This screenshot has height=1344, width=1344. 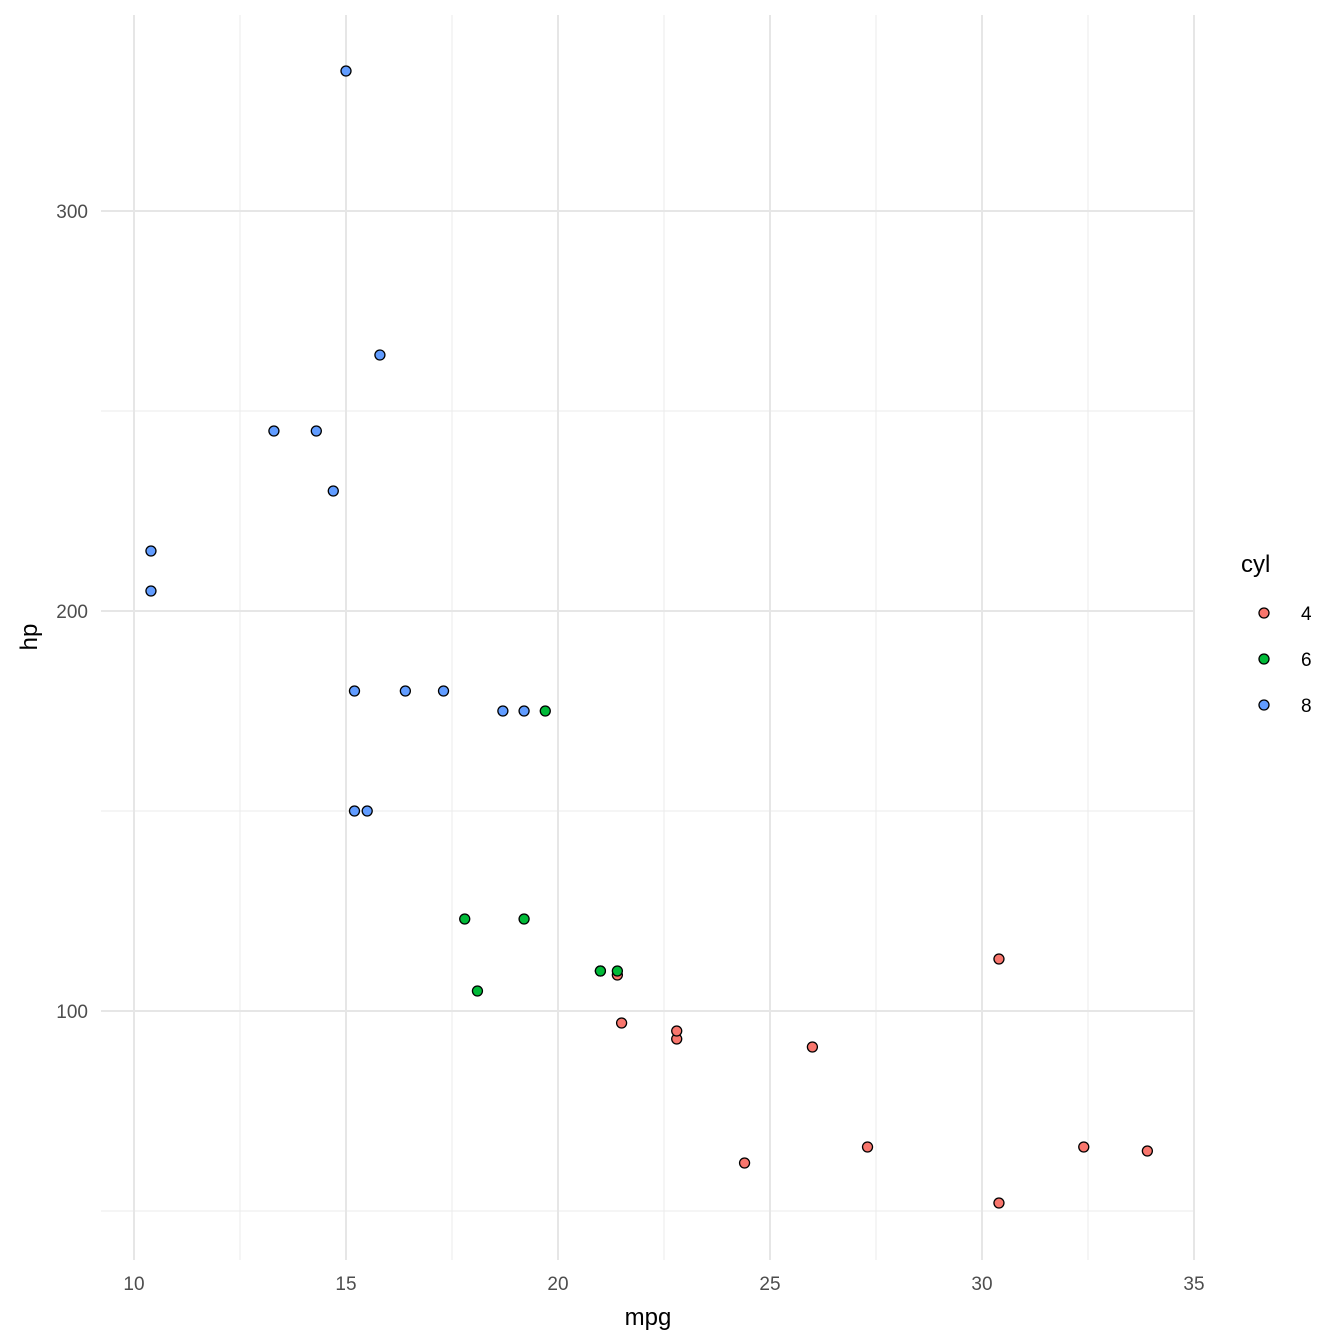 What do you see at coordinates (29, 637) in the screenshot?
I see `y-axis-title: hp` at bounding box center [29, 637].